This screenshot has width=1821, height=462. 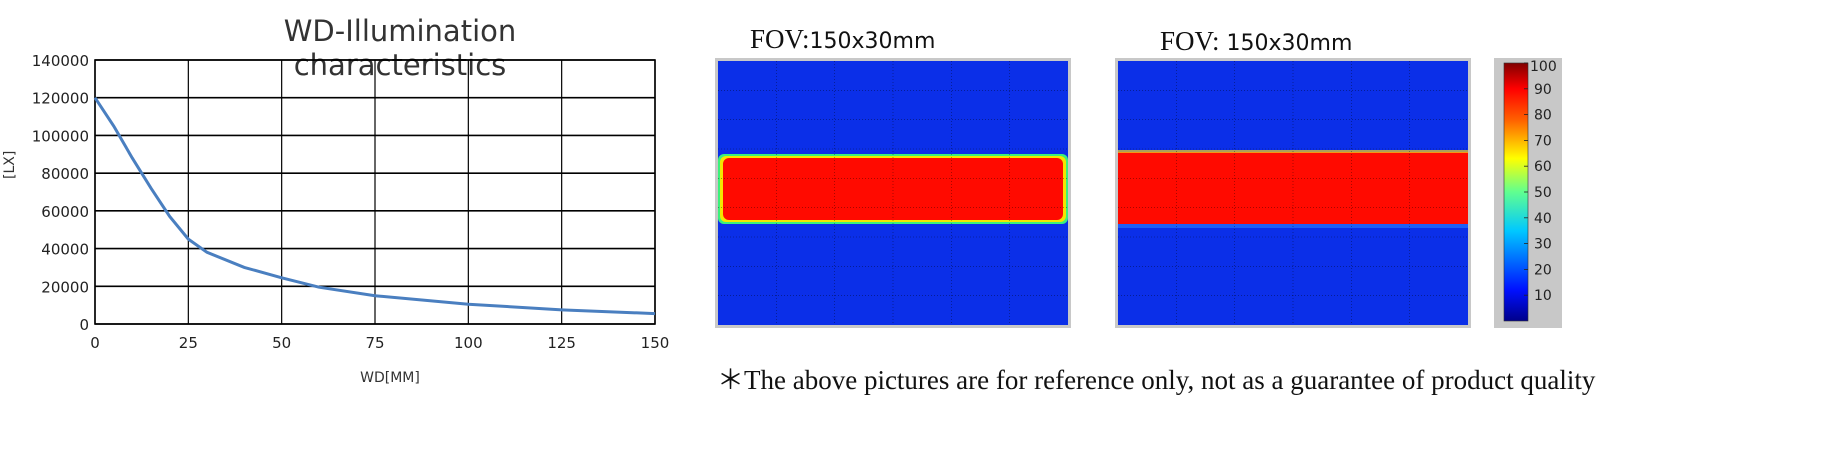 I want to click on x-axis-label: WD[MM], so click(x=390, y=378).